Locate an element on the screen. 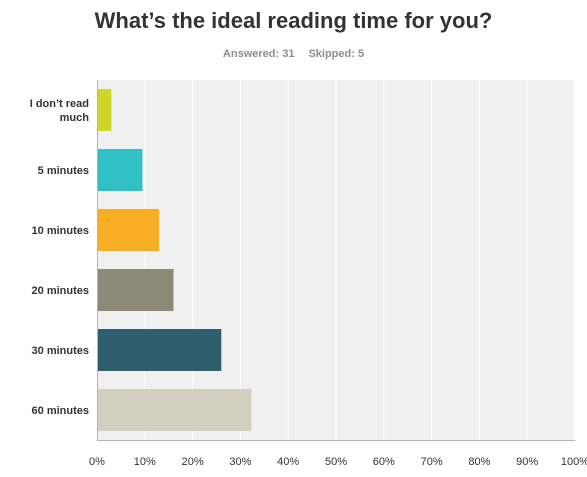  response-stats: Answered: 31 Skipped: 5 is located at coordinates (293, 54).